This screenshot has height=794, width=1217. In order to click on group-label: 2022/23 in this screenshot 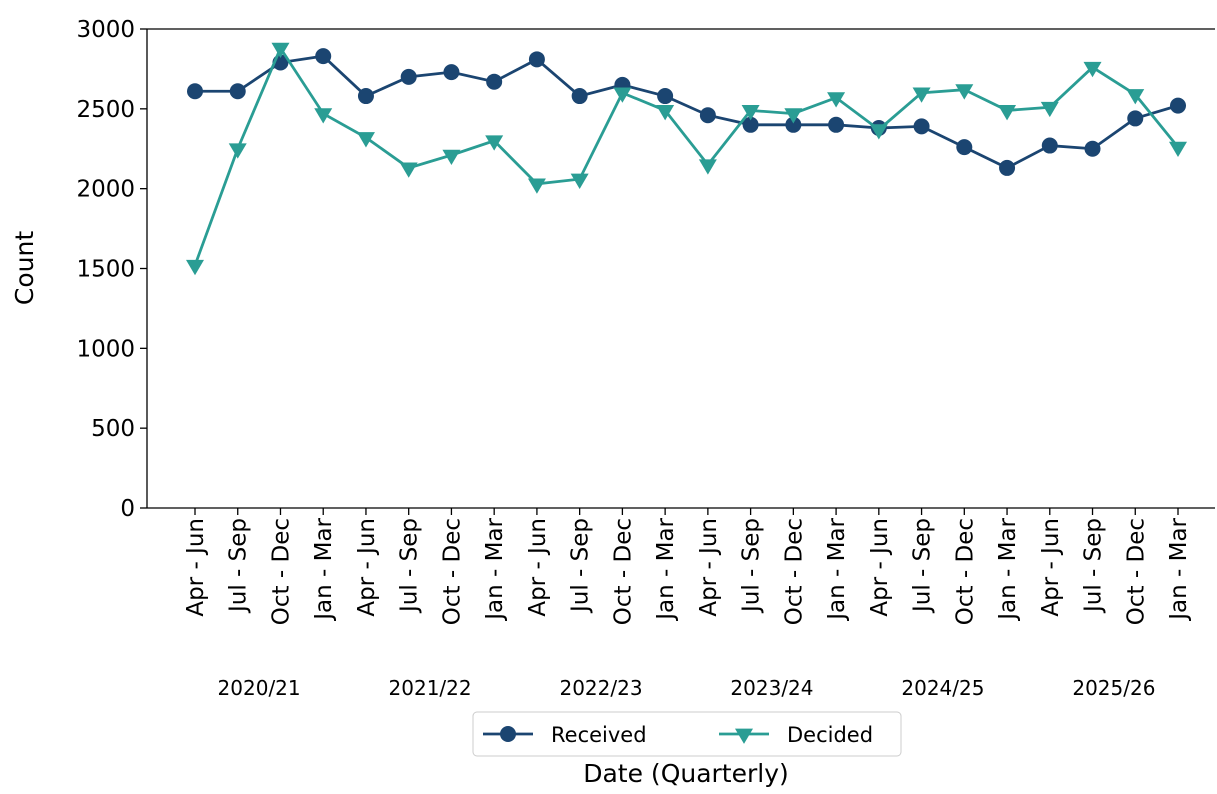, I will do `click(600, 688)`.